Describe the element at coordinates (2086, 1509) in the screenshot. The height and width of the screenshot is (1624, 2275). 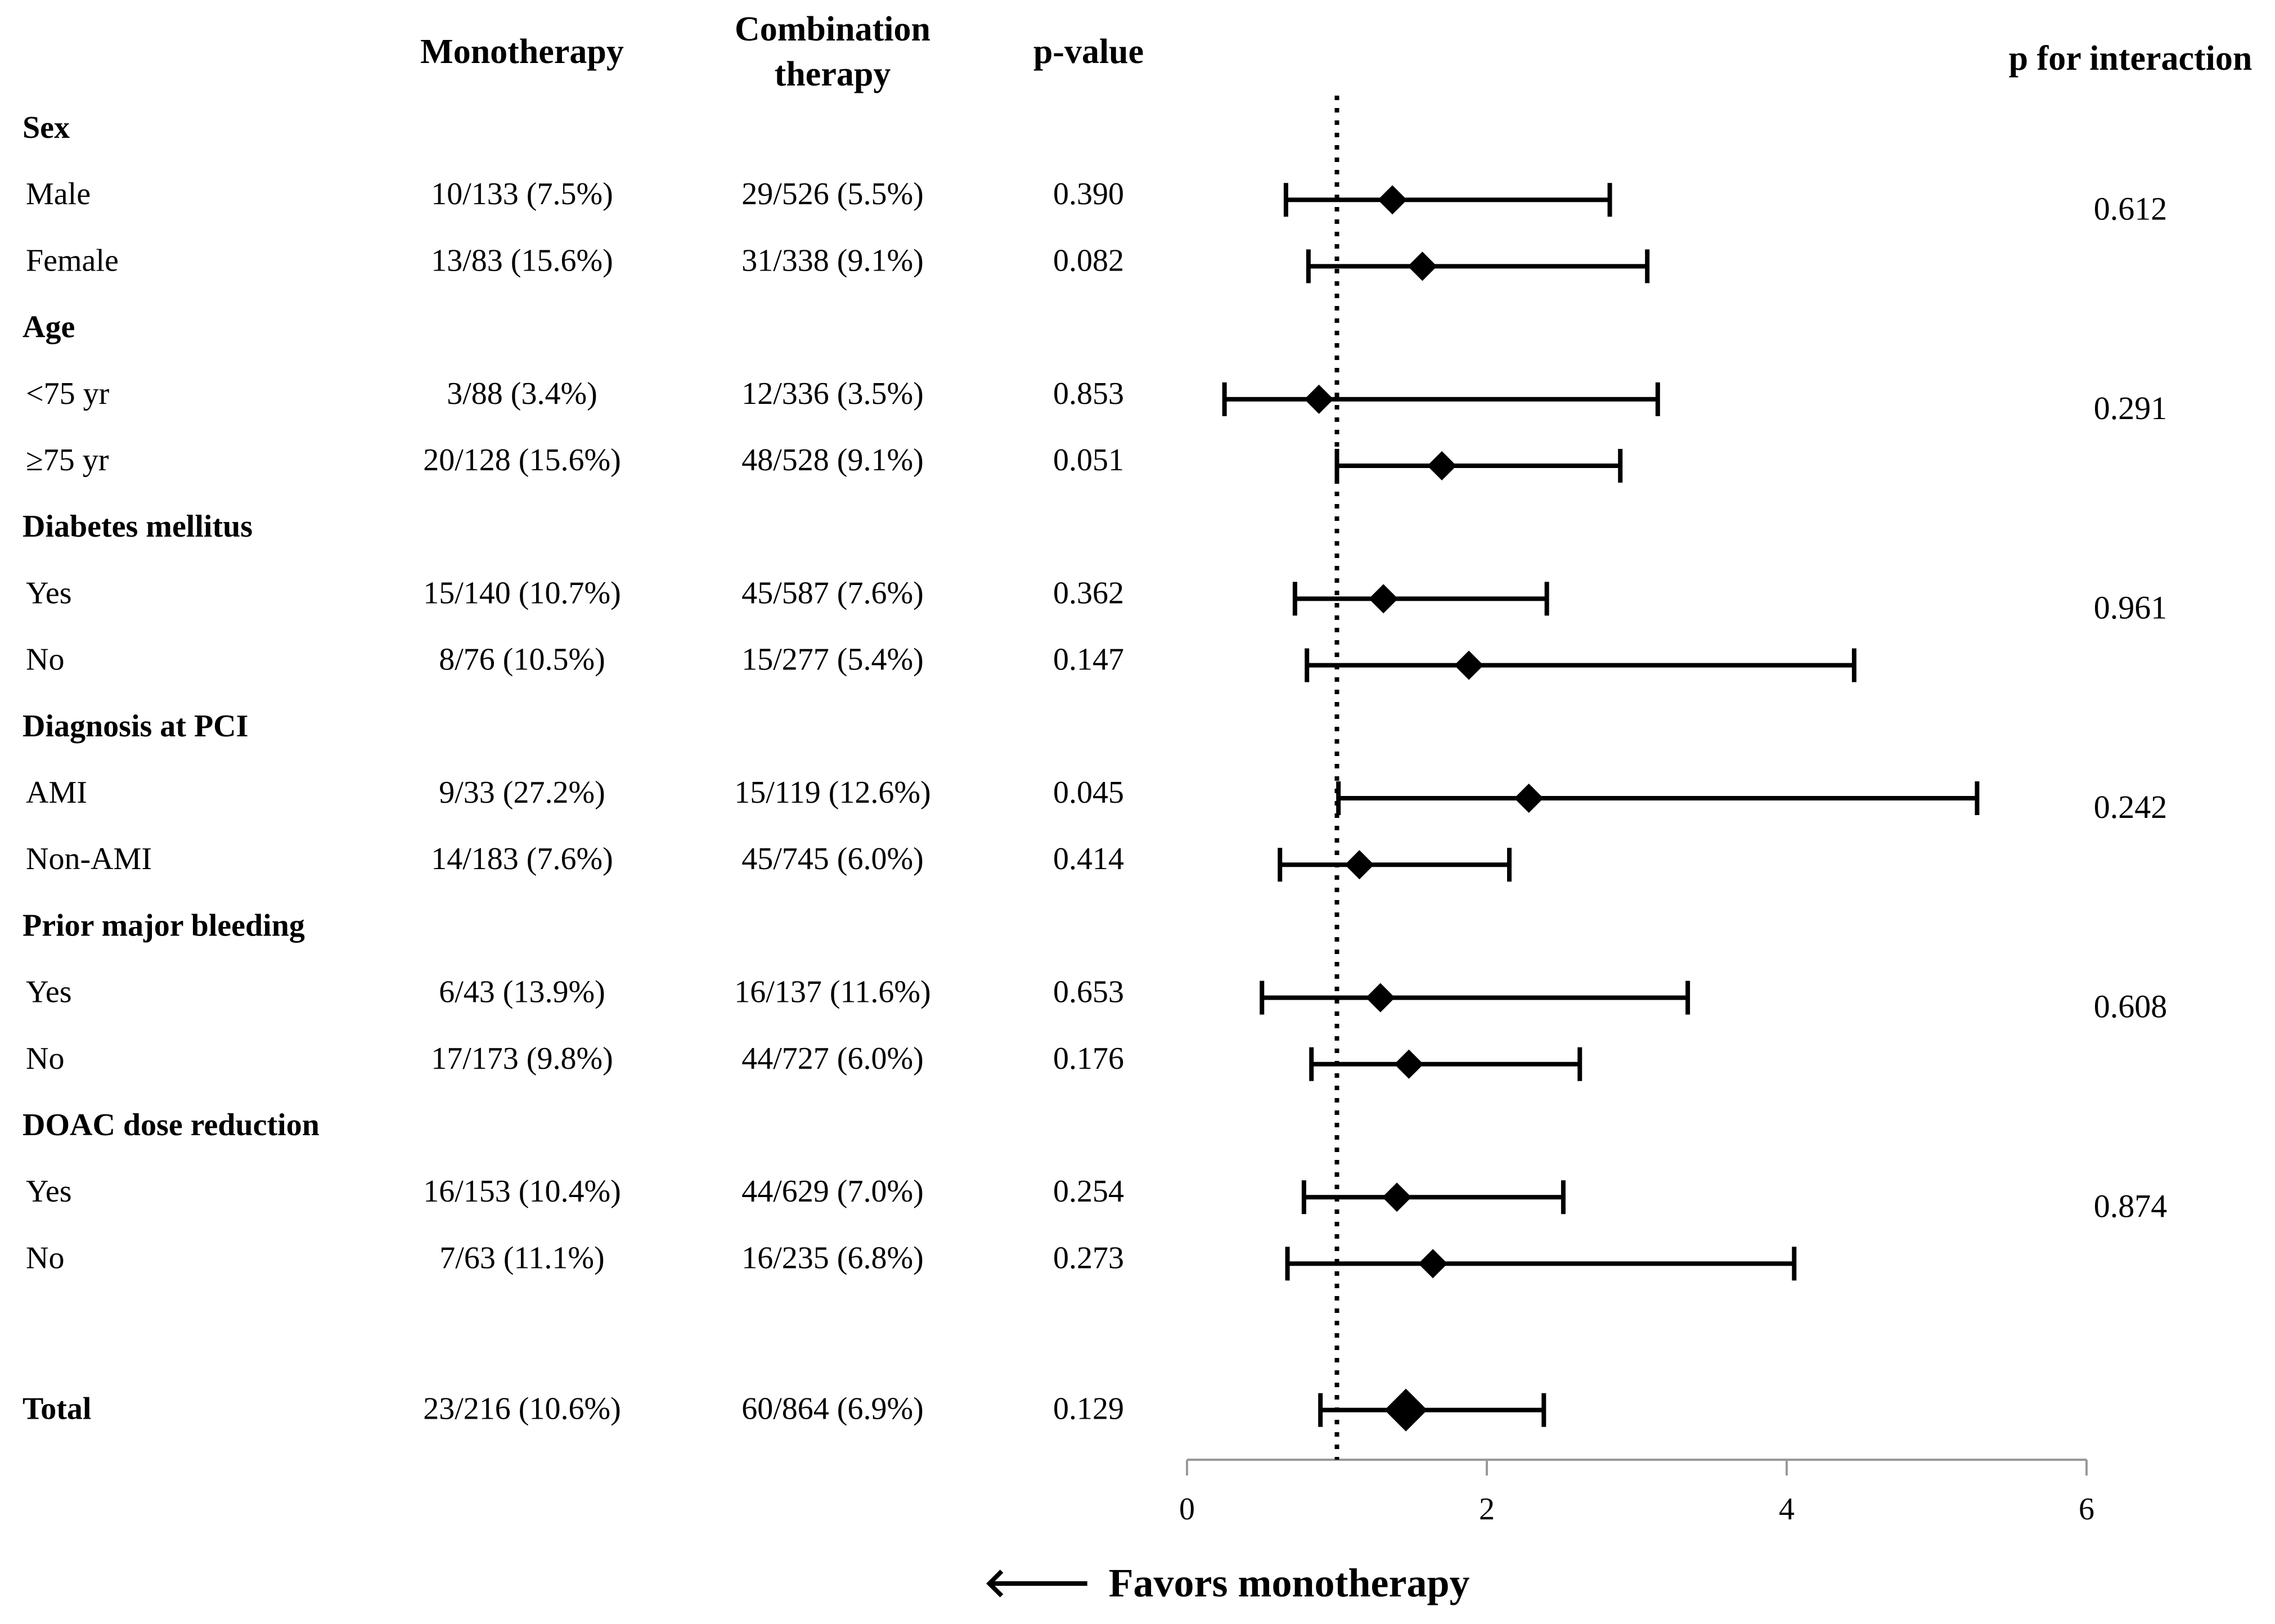
I see `x-tick-label: 6` at that location.